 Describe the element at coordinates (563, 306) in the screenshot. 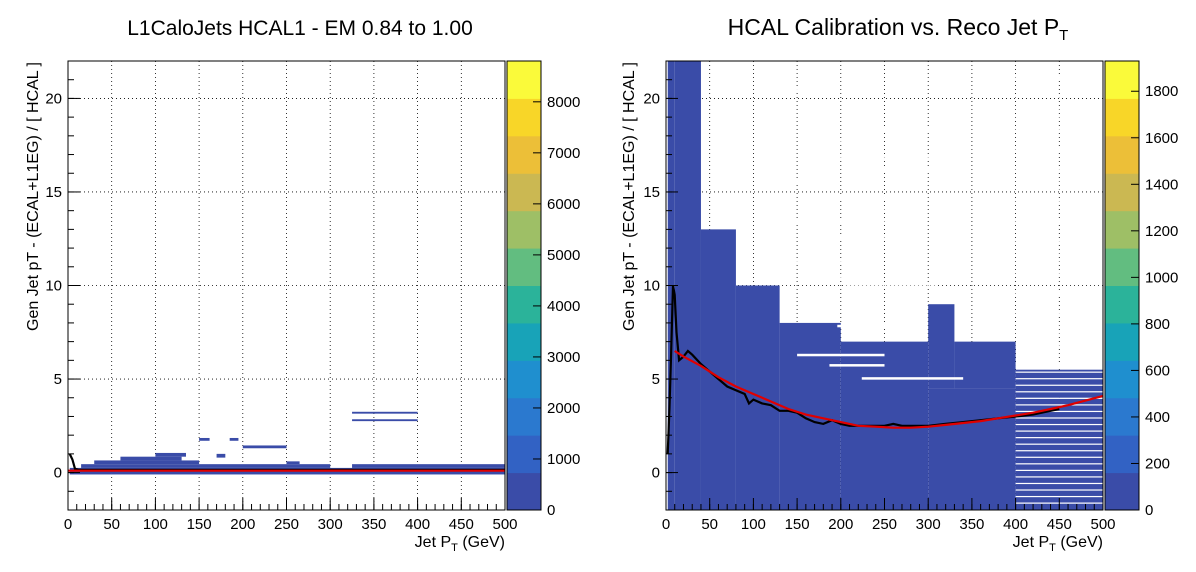

I see `left-colorbar-tick-label: 4000` at that location.